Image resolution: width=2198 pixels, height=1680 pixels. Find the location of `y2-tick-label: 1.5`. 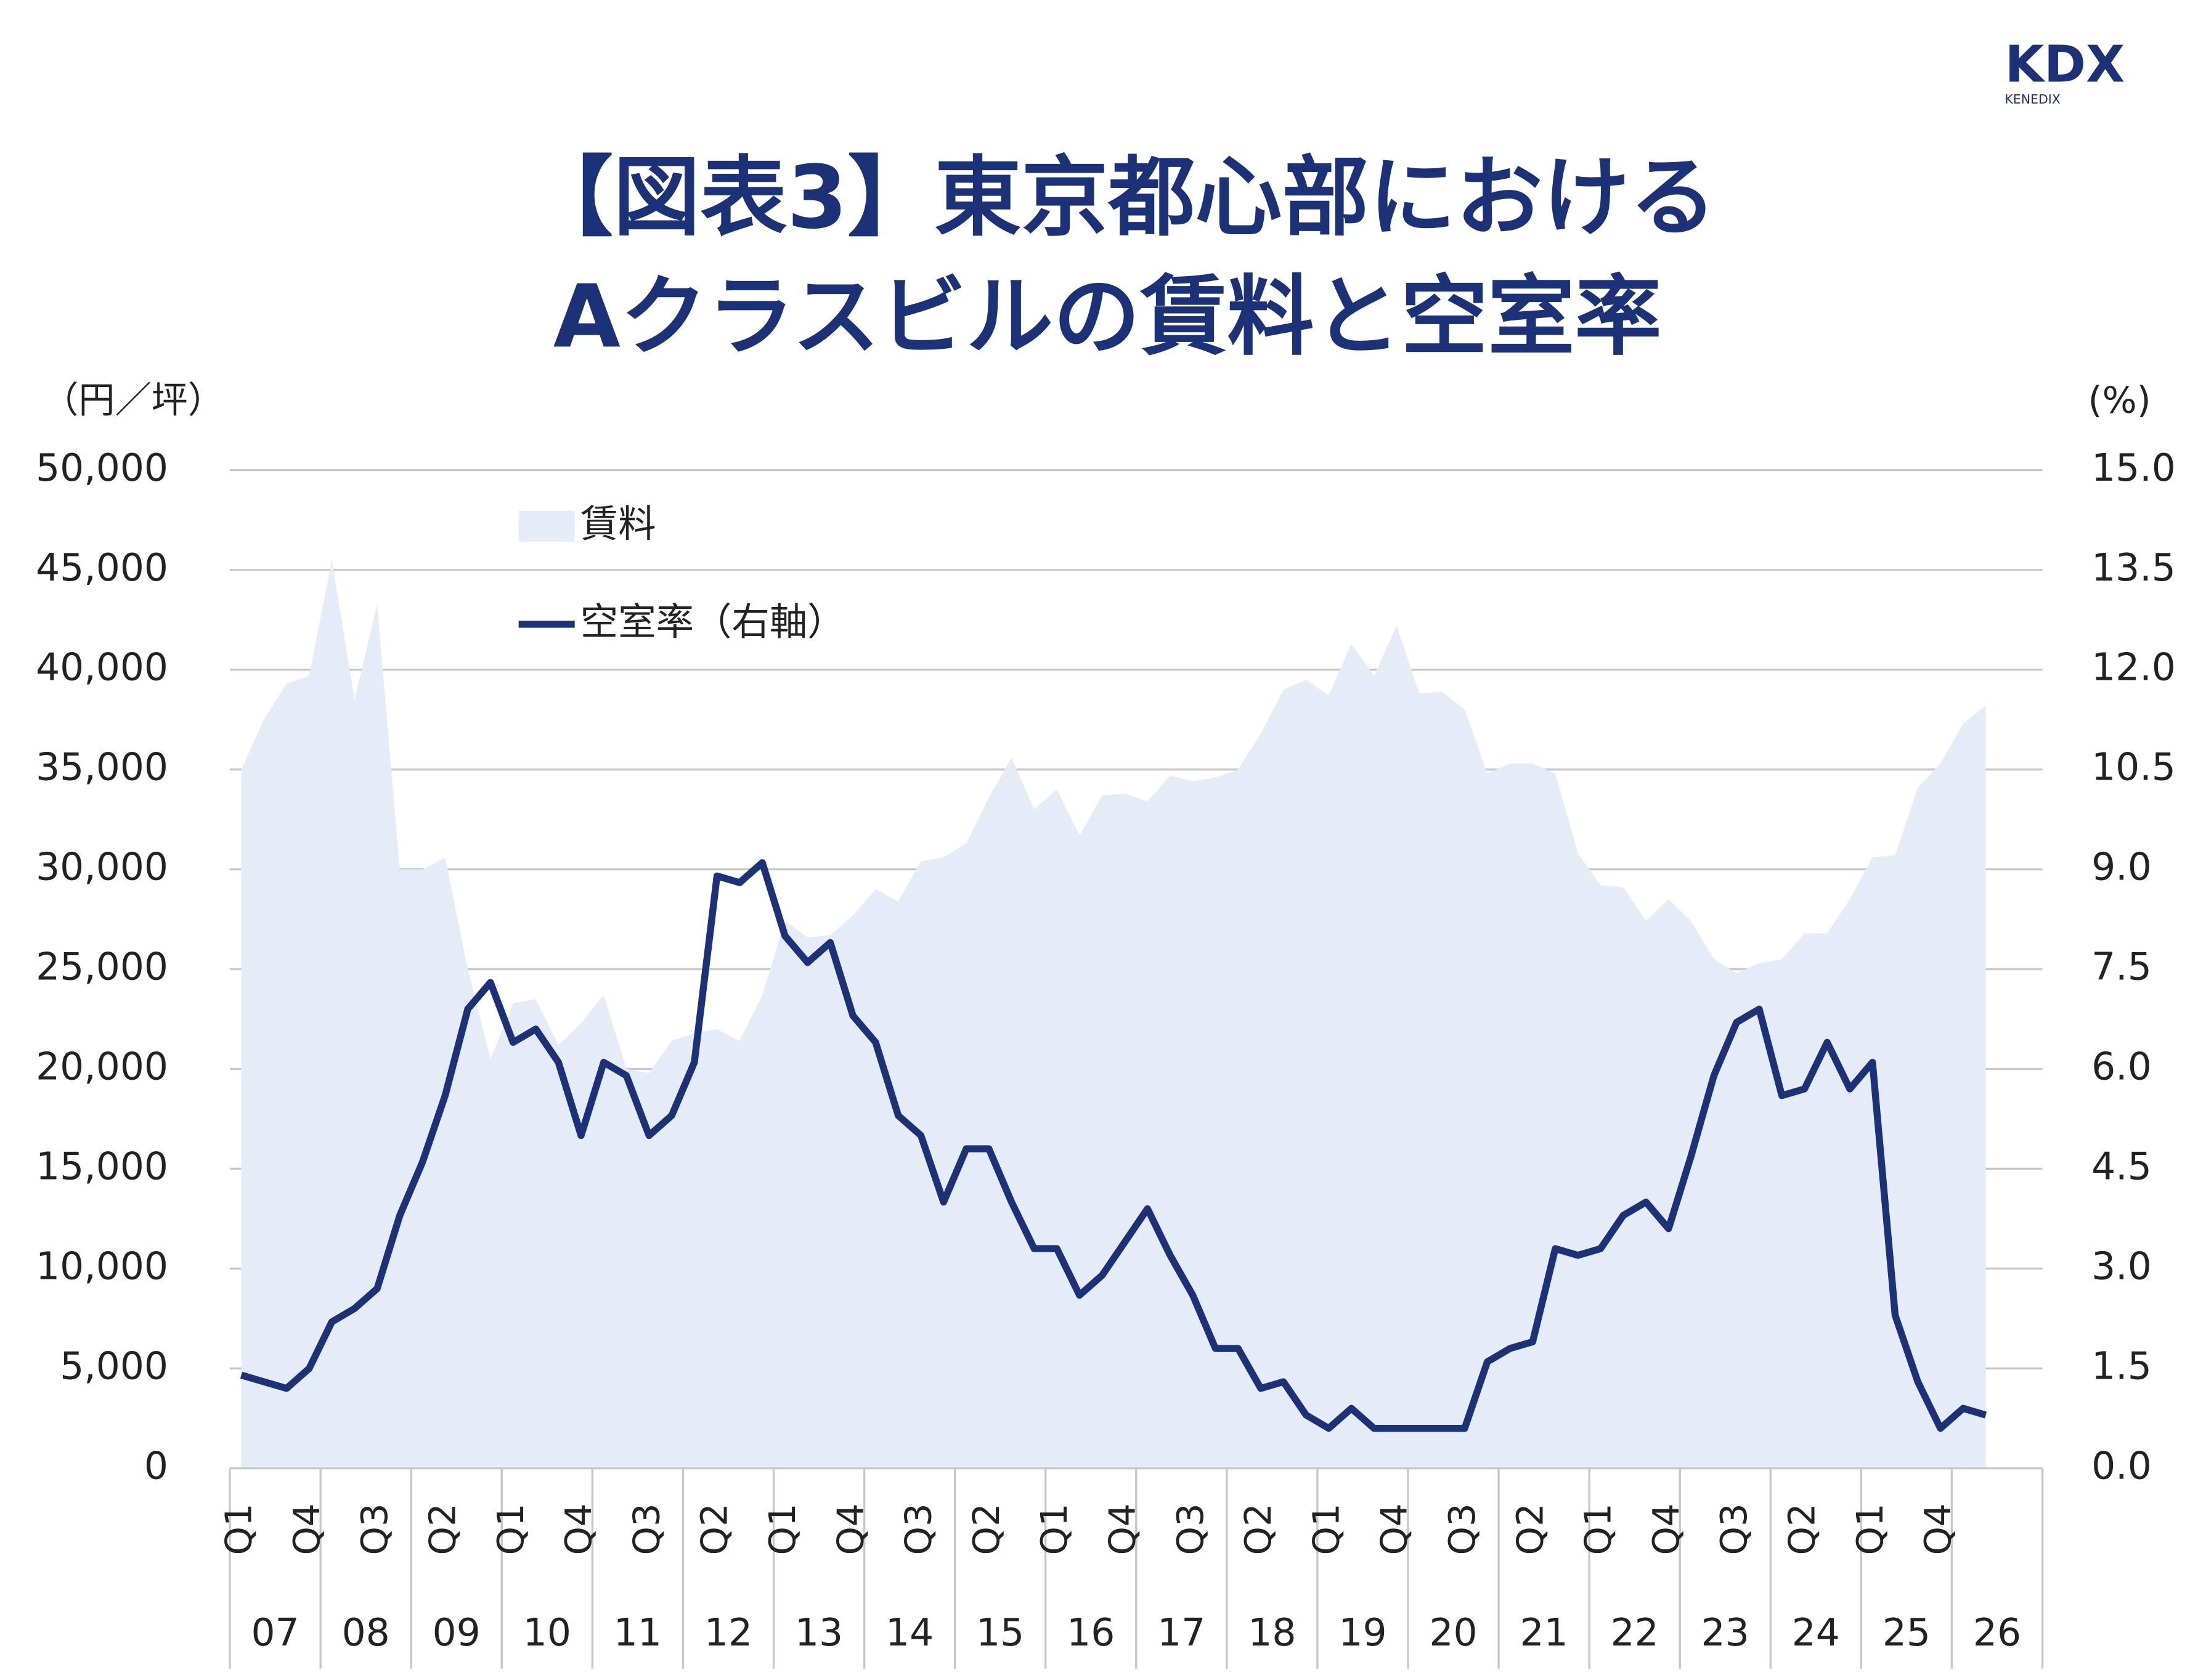

y2-tick-label: 1.5 is located at coordinates (2121, 1367).